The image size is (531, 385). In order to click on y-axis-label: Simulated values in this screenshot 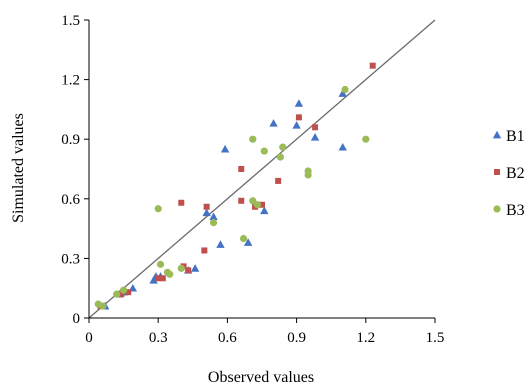, I will do `click(18, 168)`.